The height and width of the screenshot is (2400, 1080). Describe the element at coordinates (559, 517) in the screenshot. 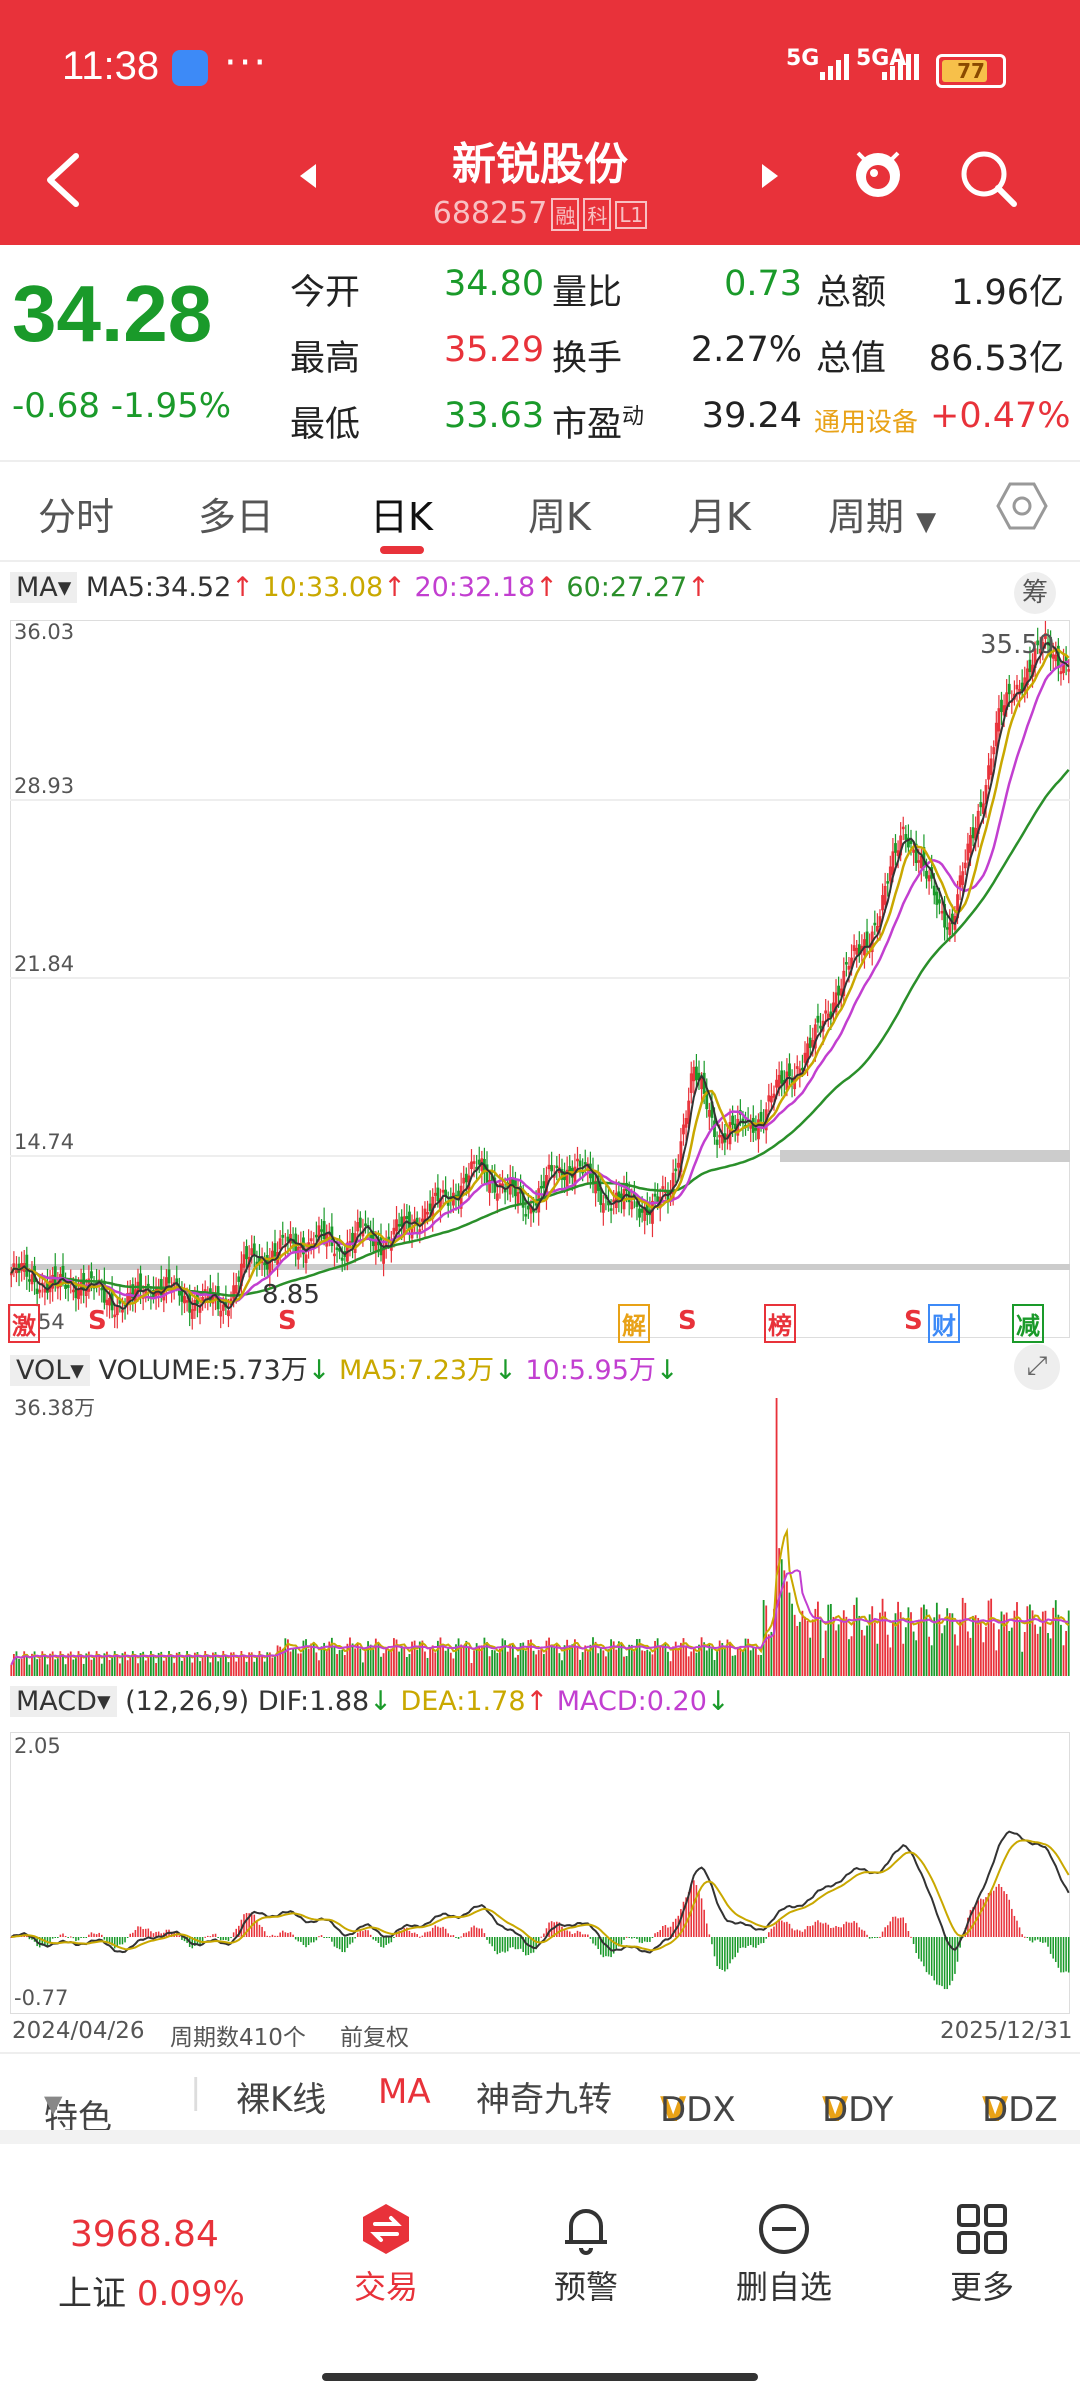

I see `tab-weekly-k: 周K` at that location.